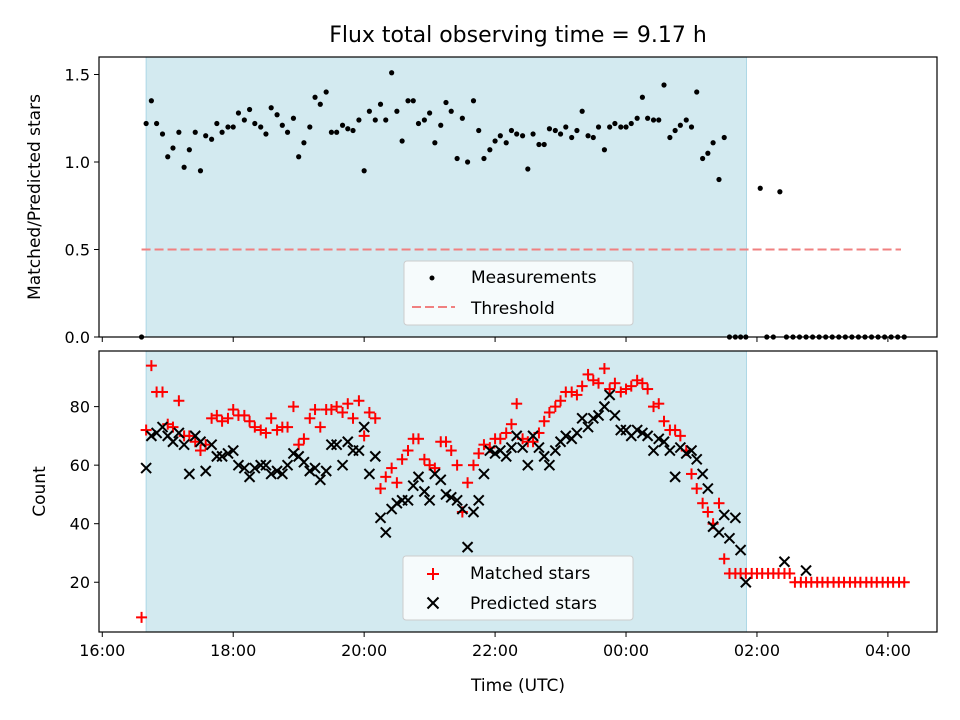 The height and width of the screenshot is (720, 960). I want to click on count-legend-box, so click(518, 588).